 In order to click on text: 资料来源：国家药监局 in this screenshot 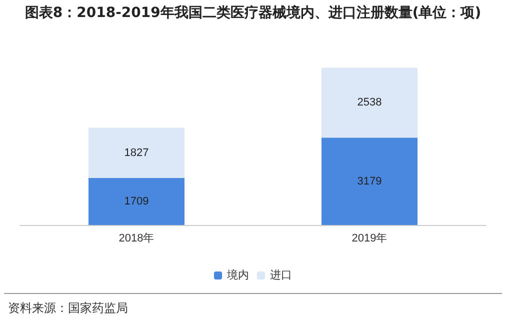, I will do `click(68, 308)`.